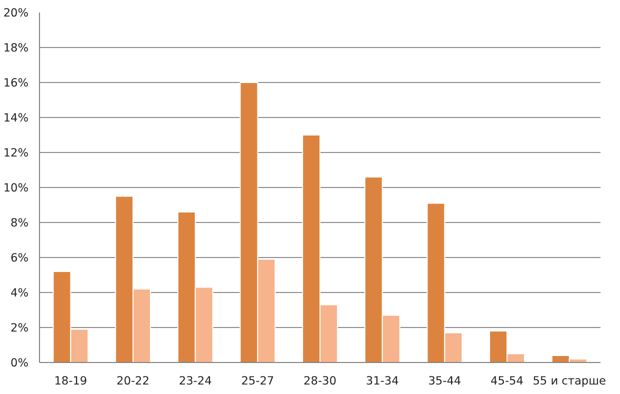 The height and width of the screenshot is (394, 620). I want to click on x-tick-label: 23-24, so click(195, 381).